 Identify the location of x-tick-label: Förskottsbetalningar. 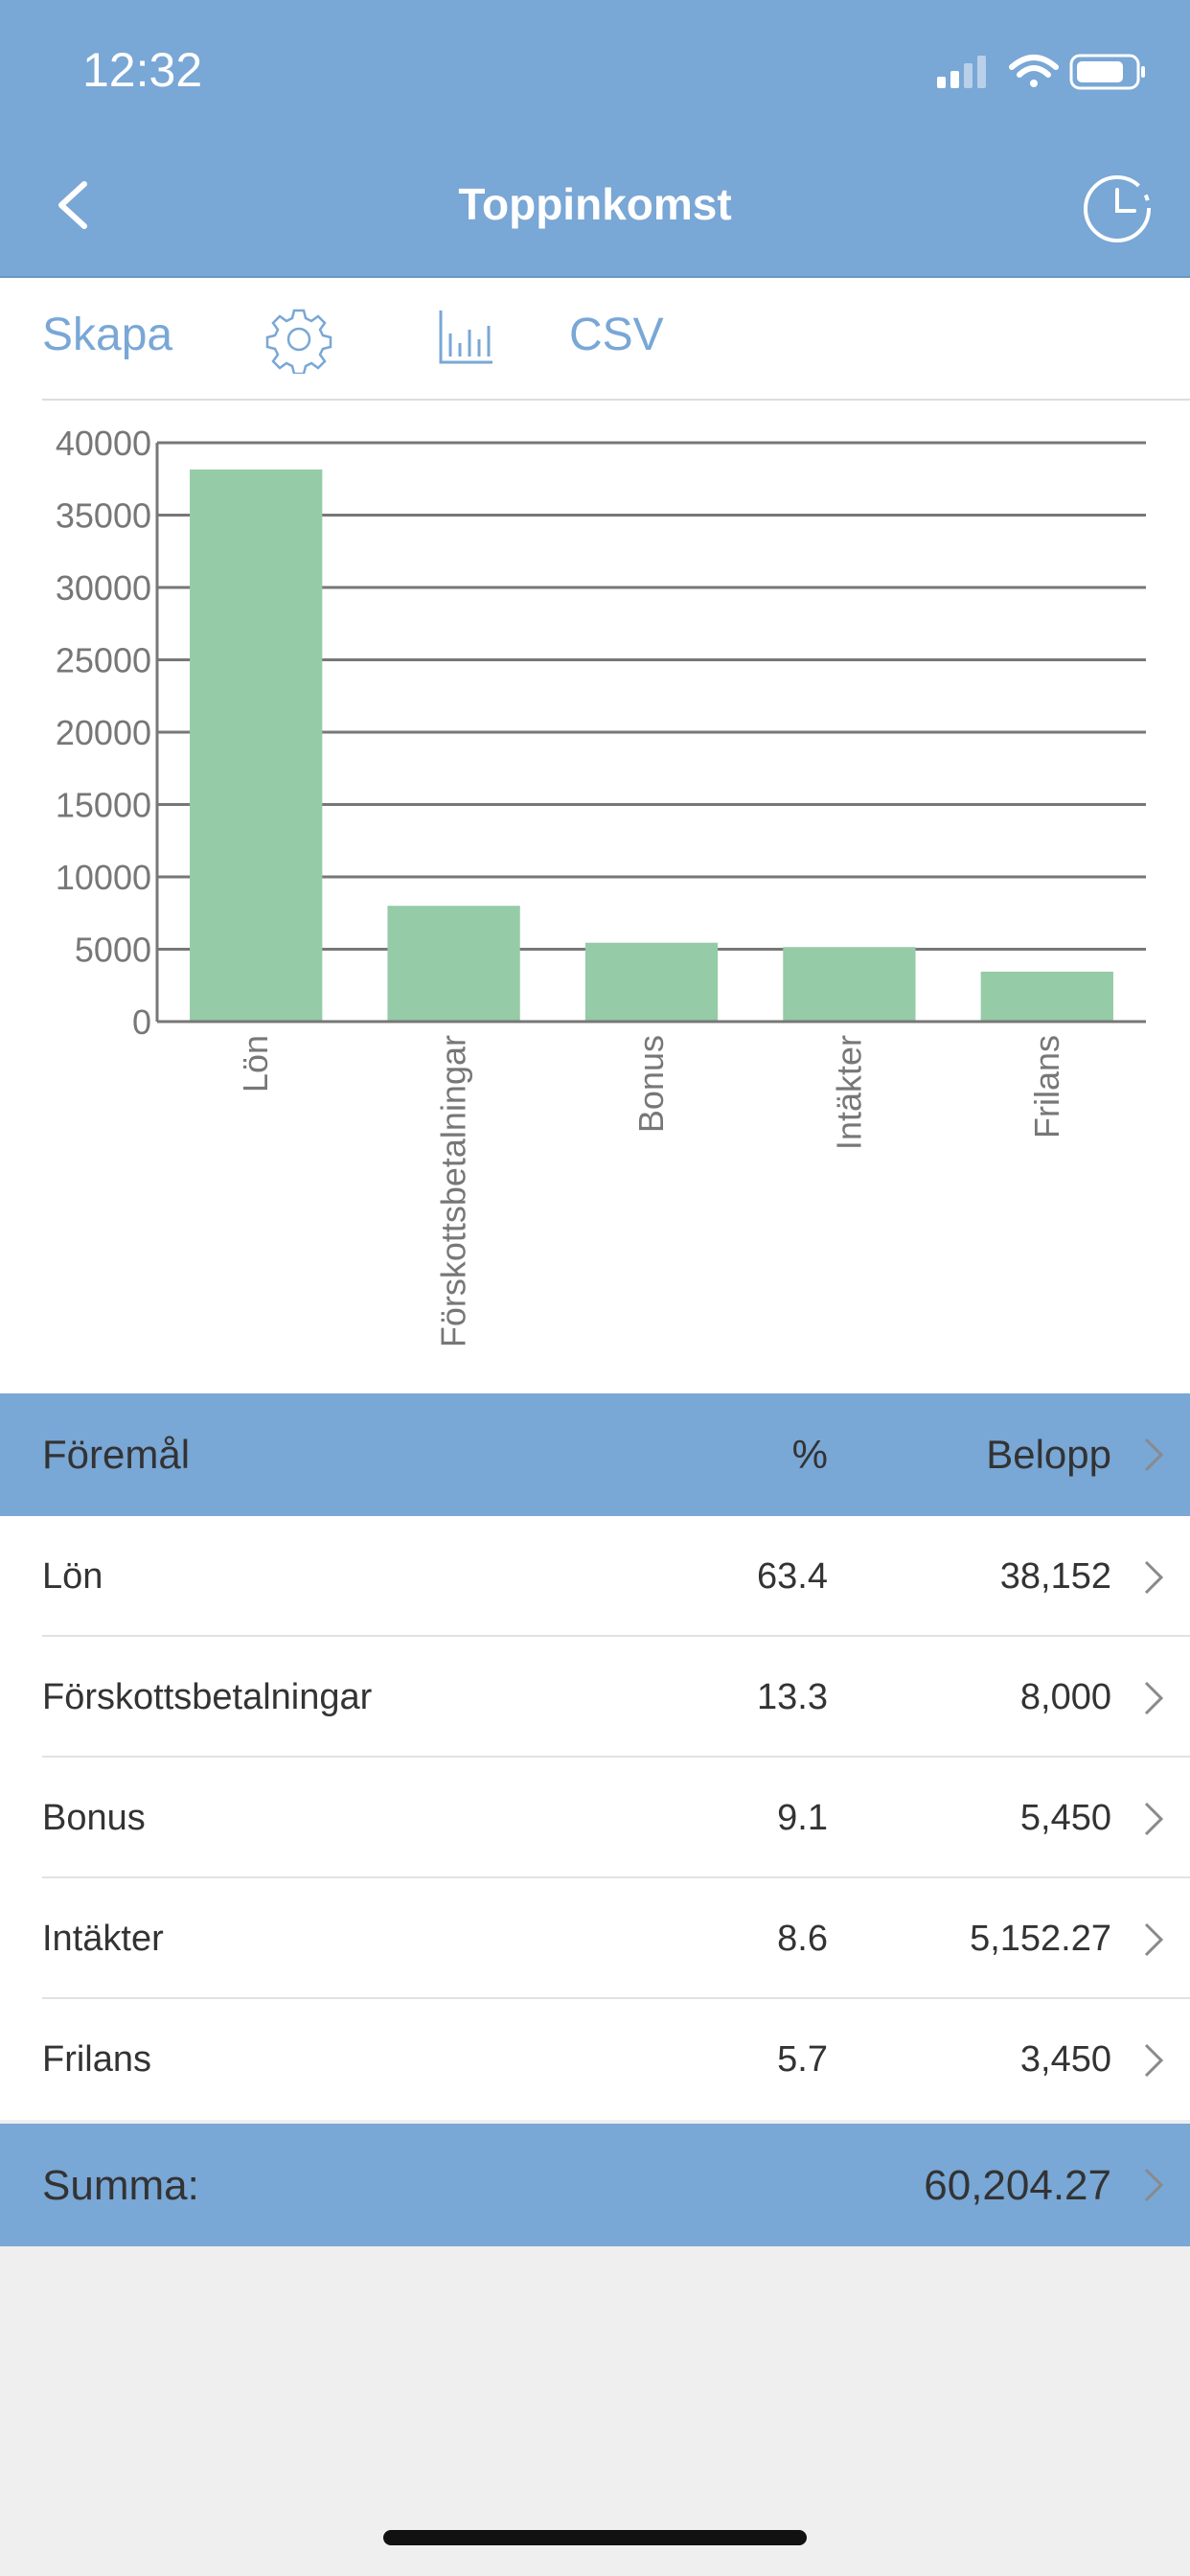
(453, 1191).